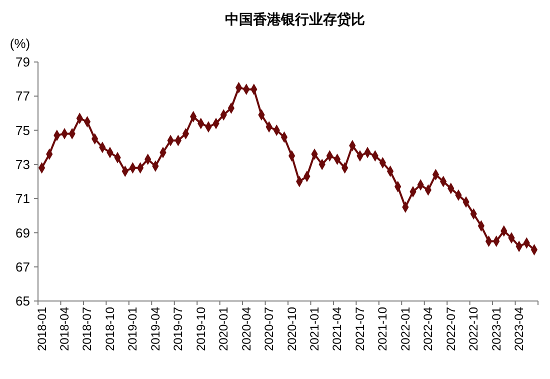 This screenshot has width=550, height=379. What do you see at coordinates (295, 19) in the screenshot?
I see `chart-title: 中国香港银行业存贷比` at bounding box center [295, 19].